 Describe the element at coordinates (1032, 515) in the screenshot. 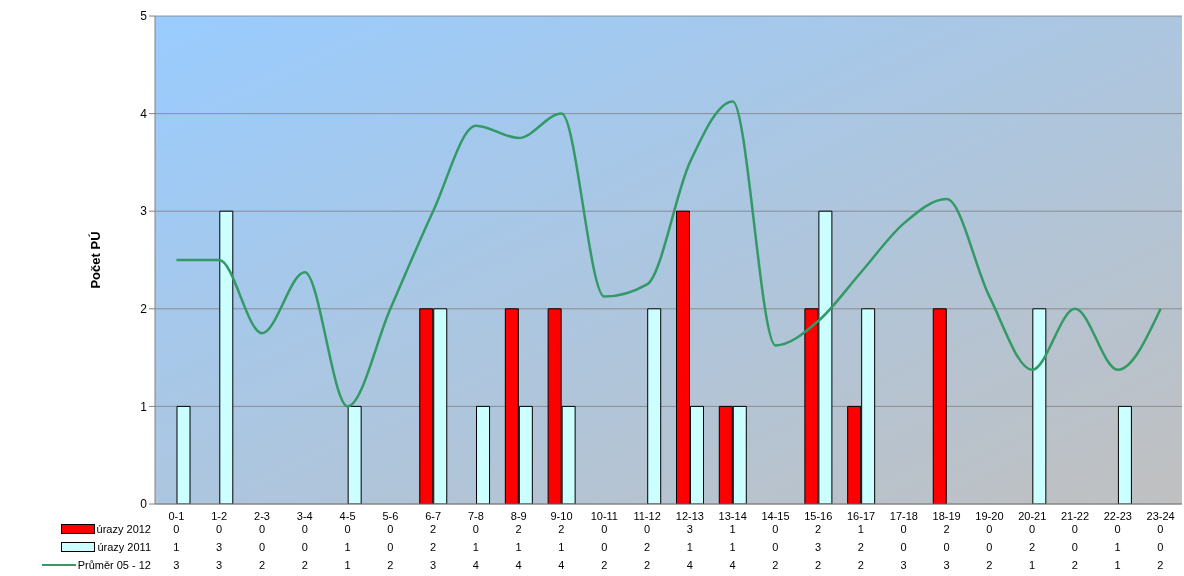

I see `x-tick-label: 20-21` at that location.